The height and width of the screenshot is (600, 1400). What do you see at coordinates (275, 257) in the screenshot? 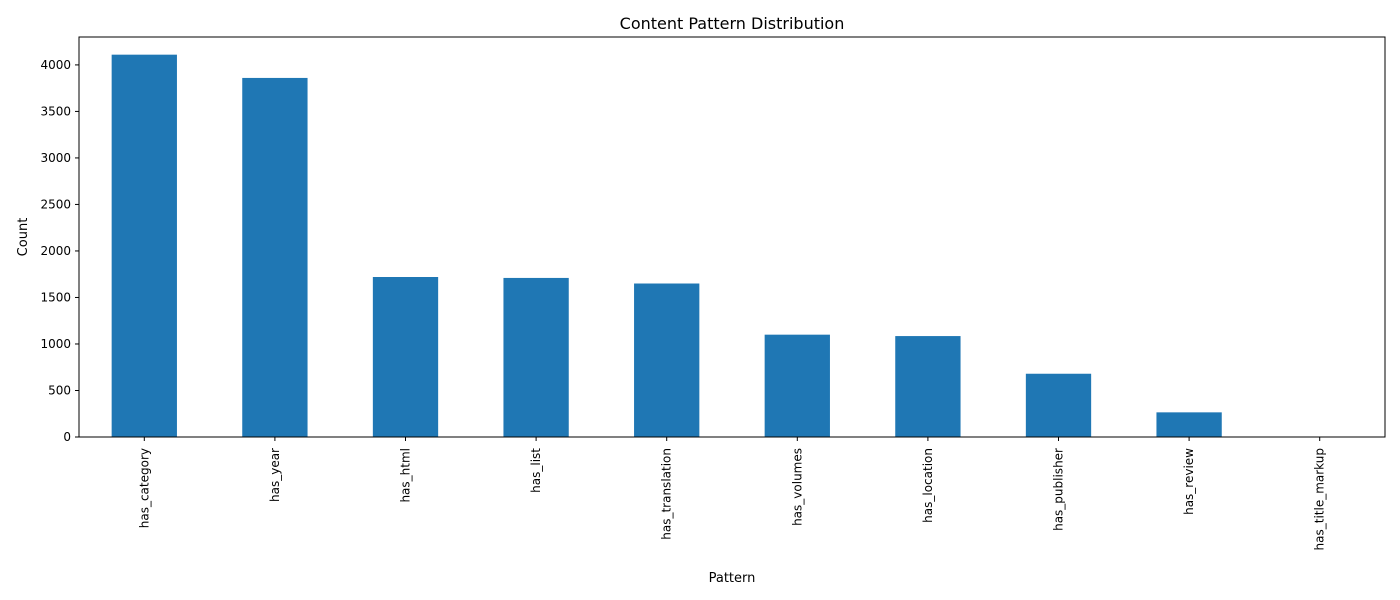
I see `bar-has-year` at bounding box center [275, 257].